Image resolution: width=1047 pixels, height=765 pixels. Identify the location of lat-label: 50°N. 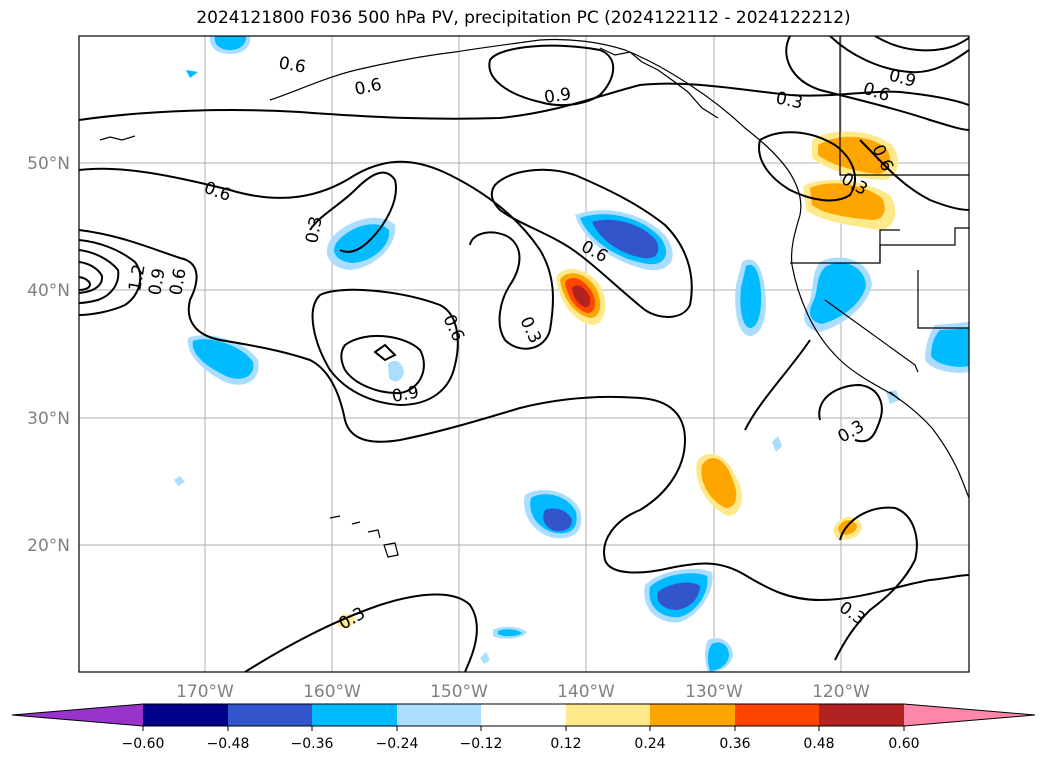
(48, 164).